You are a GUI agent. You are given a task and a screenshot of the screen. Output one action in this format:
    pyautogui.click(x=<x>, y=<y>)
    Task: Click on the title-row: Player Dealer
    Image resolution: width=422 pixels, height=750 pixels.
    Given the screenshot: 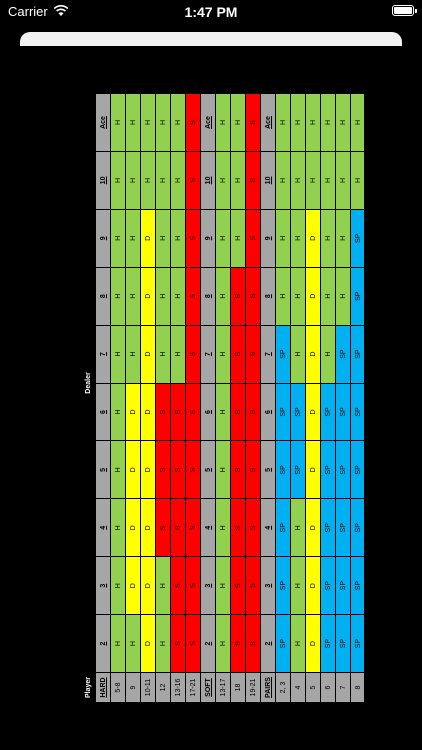 What is the action you would take?
    pyautogui.click(x=88, y=398)
    